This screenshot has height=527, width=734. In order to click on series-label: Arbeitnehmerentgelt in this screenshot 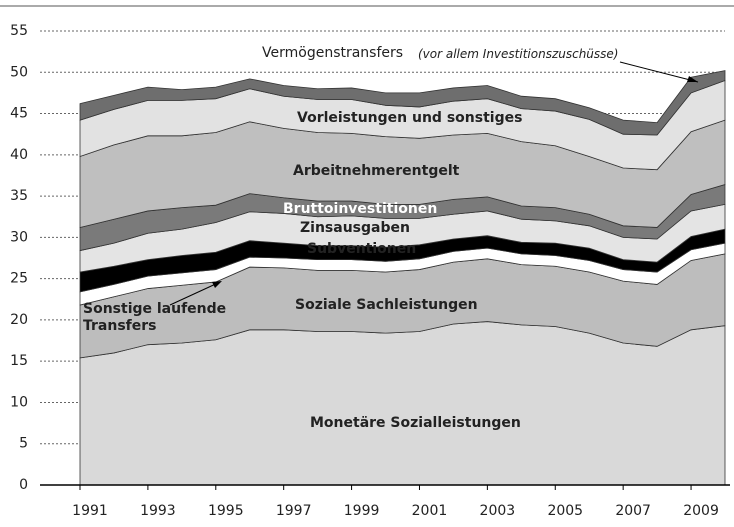, I will do `click(376, 171)`.